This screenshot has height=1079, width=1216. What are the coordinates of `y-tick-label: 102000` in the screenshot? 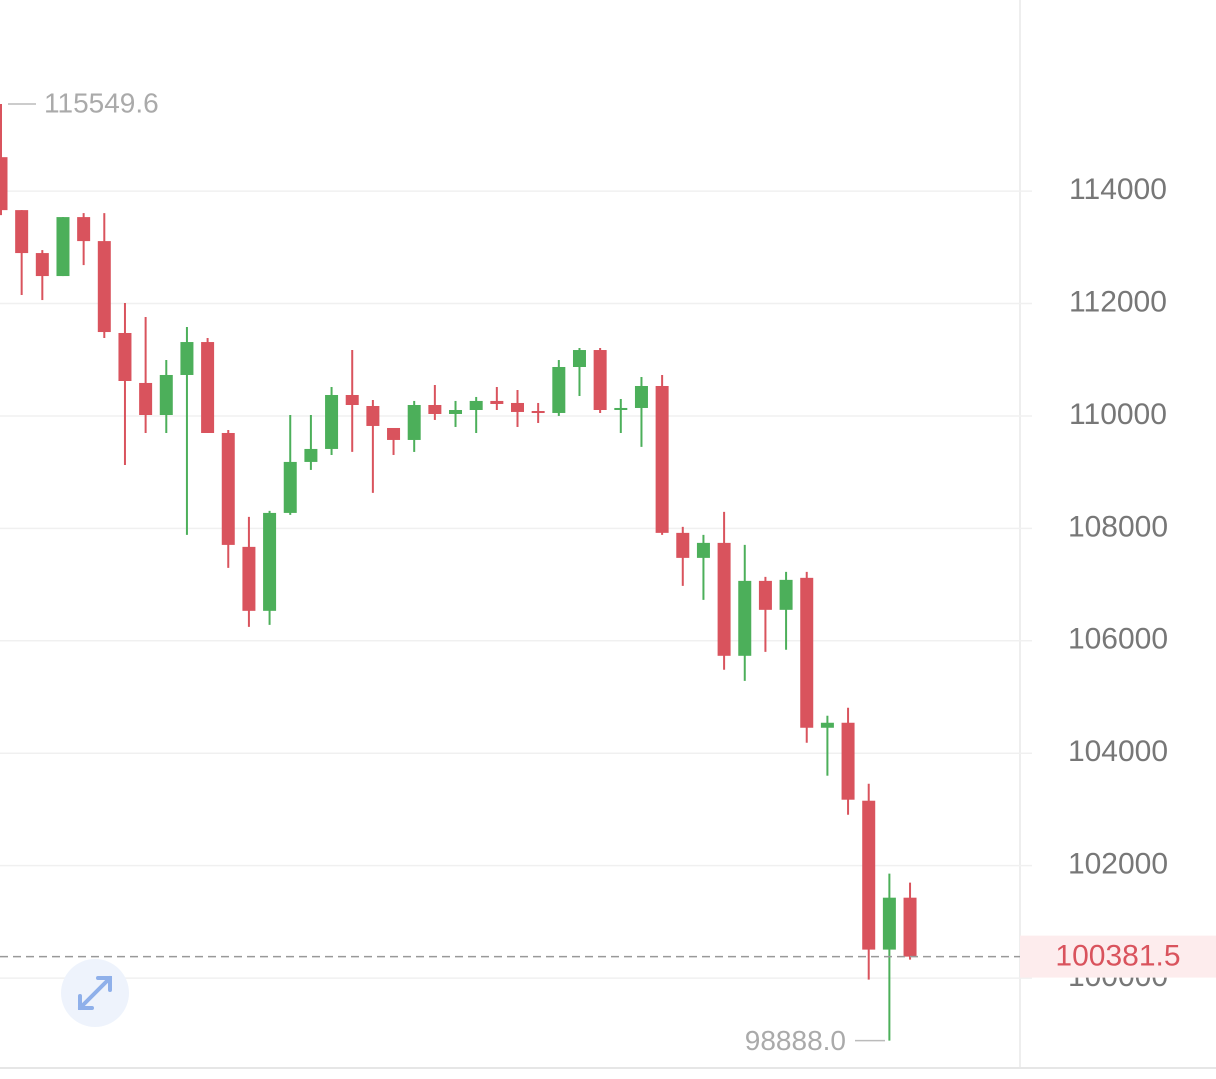 It's located at (1118, 864).